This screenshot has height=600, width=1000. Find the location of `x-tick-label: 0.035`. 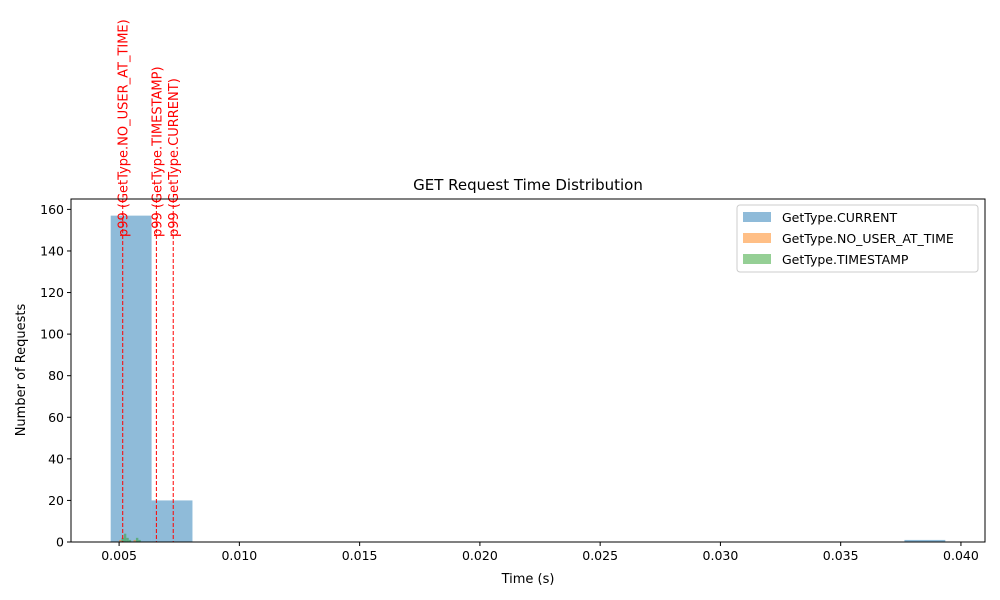

x-tick-label: 0.035 is located at coordinates (841, 555).